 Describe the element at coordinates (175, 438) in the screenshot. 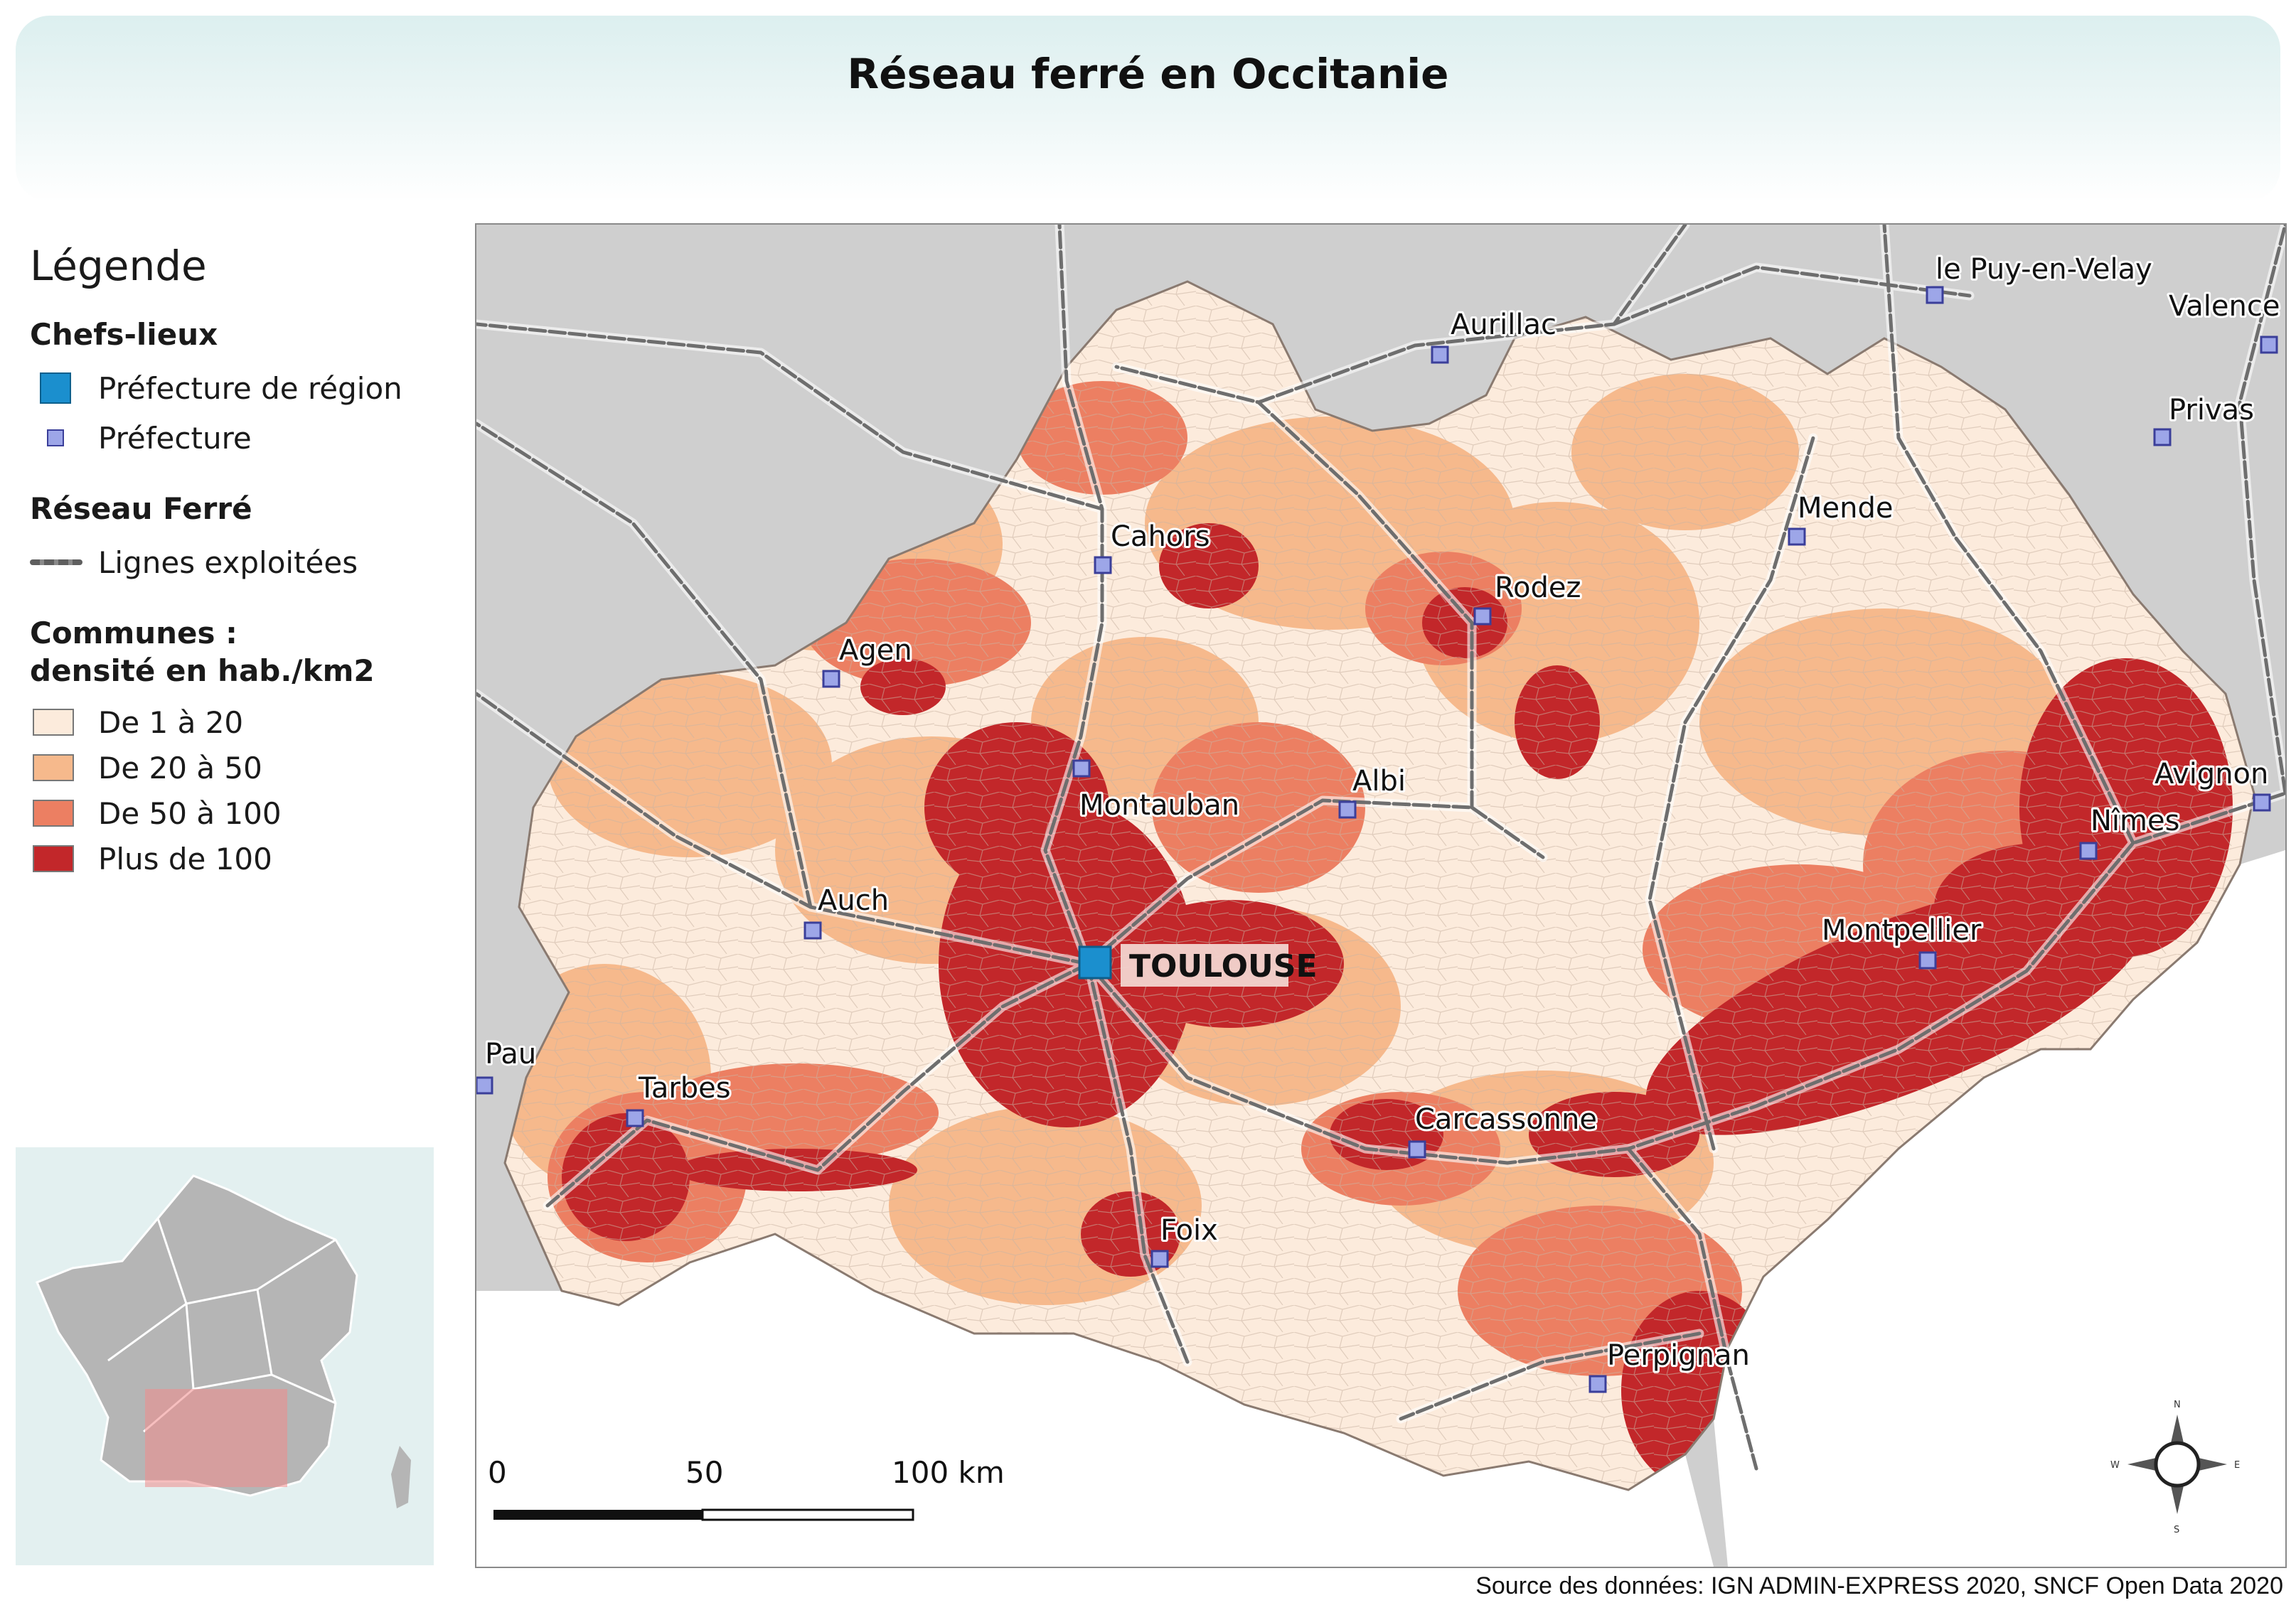

I see `legend-prefecture-label: Préfecture` at that location.